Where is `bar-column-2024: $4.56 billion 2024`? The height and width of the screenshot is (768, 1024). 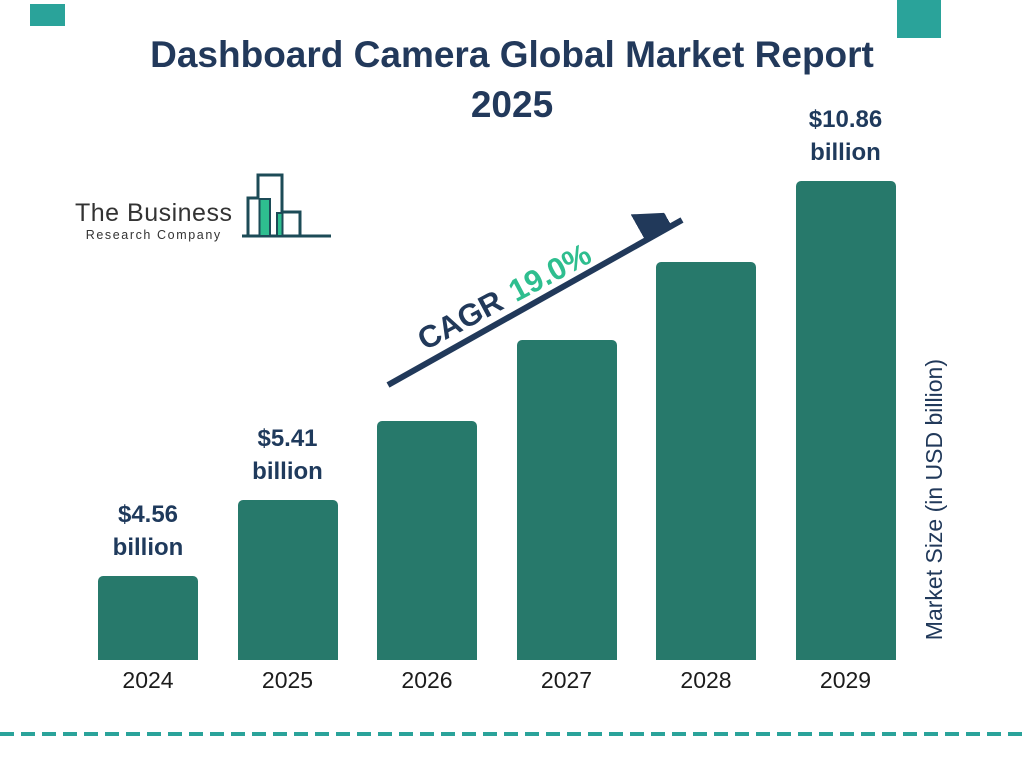
bar-column-2024: $4.56 billion 2024 is located at coordinates (148, 597).